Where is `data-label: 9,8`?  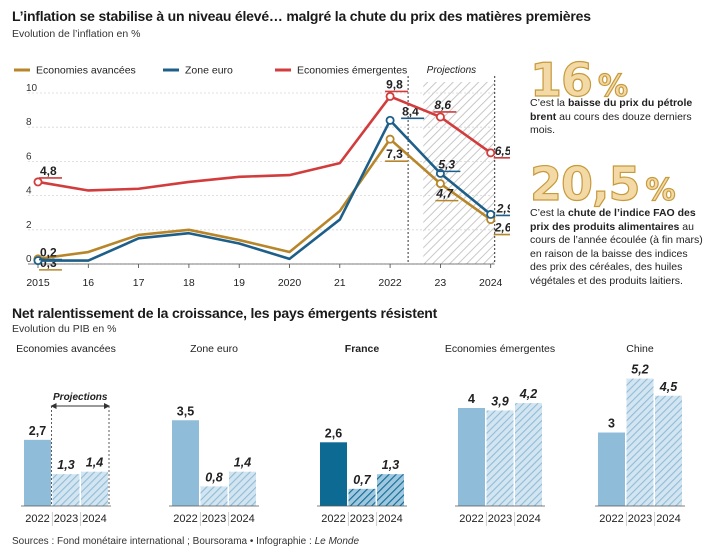 data-label: 9,8 is located at coordinates (394, 84).